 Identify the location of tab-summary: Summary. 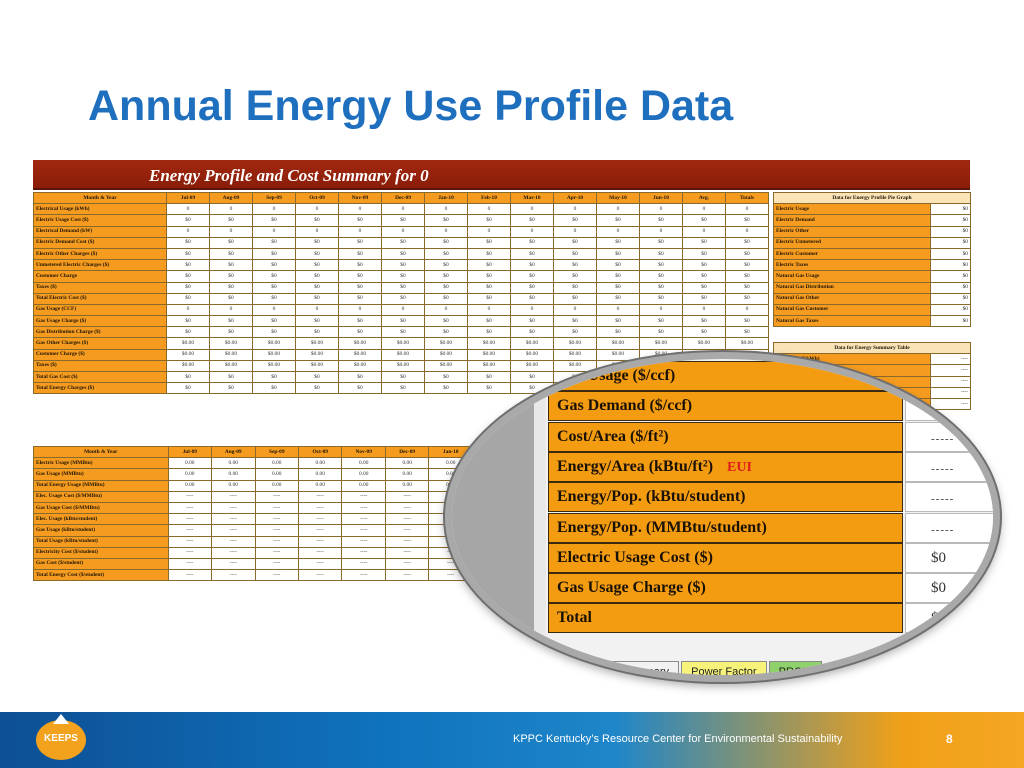
(646, 668).